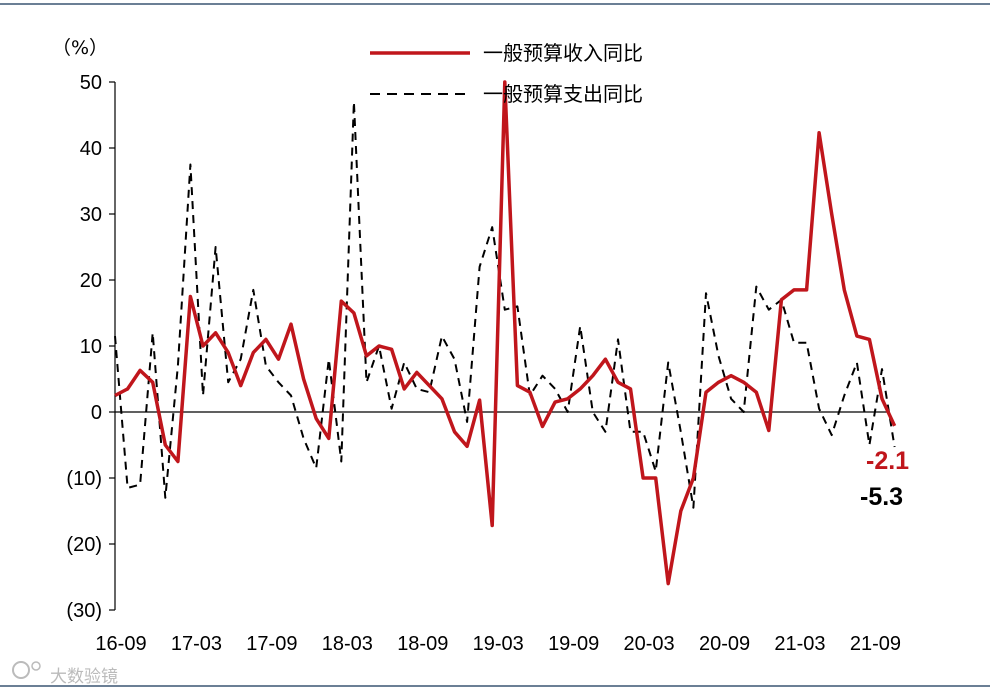 The width and height of the screenshot is (997, 694). I want to click on x-tick-label: 18-03, so click(347, 644).